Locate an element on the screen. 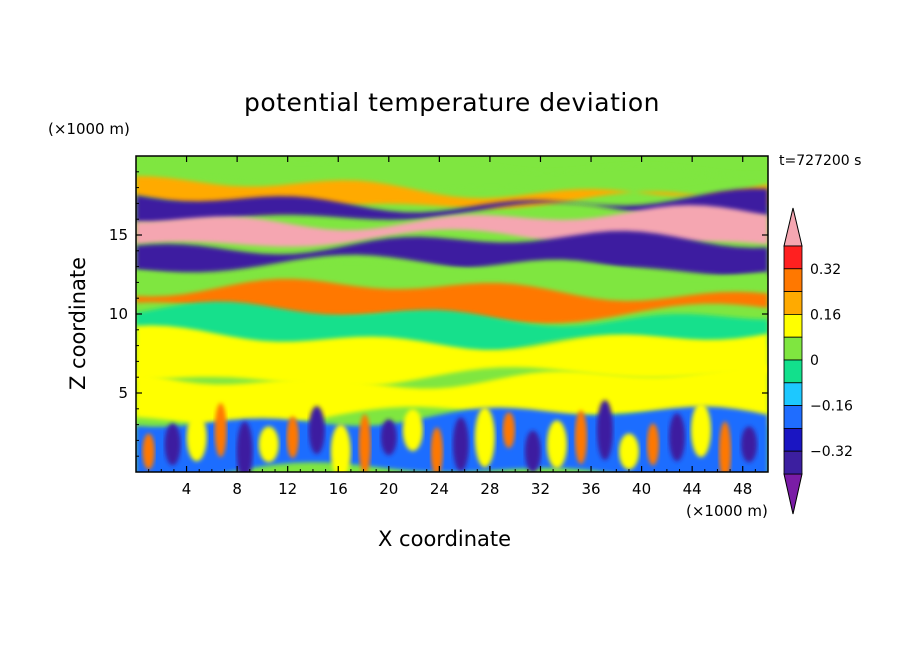 The height and width of the screenshot is (654, 904). time-label: t=727200 s is located at coordinates (820, 161).